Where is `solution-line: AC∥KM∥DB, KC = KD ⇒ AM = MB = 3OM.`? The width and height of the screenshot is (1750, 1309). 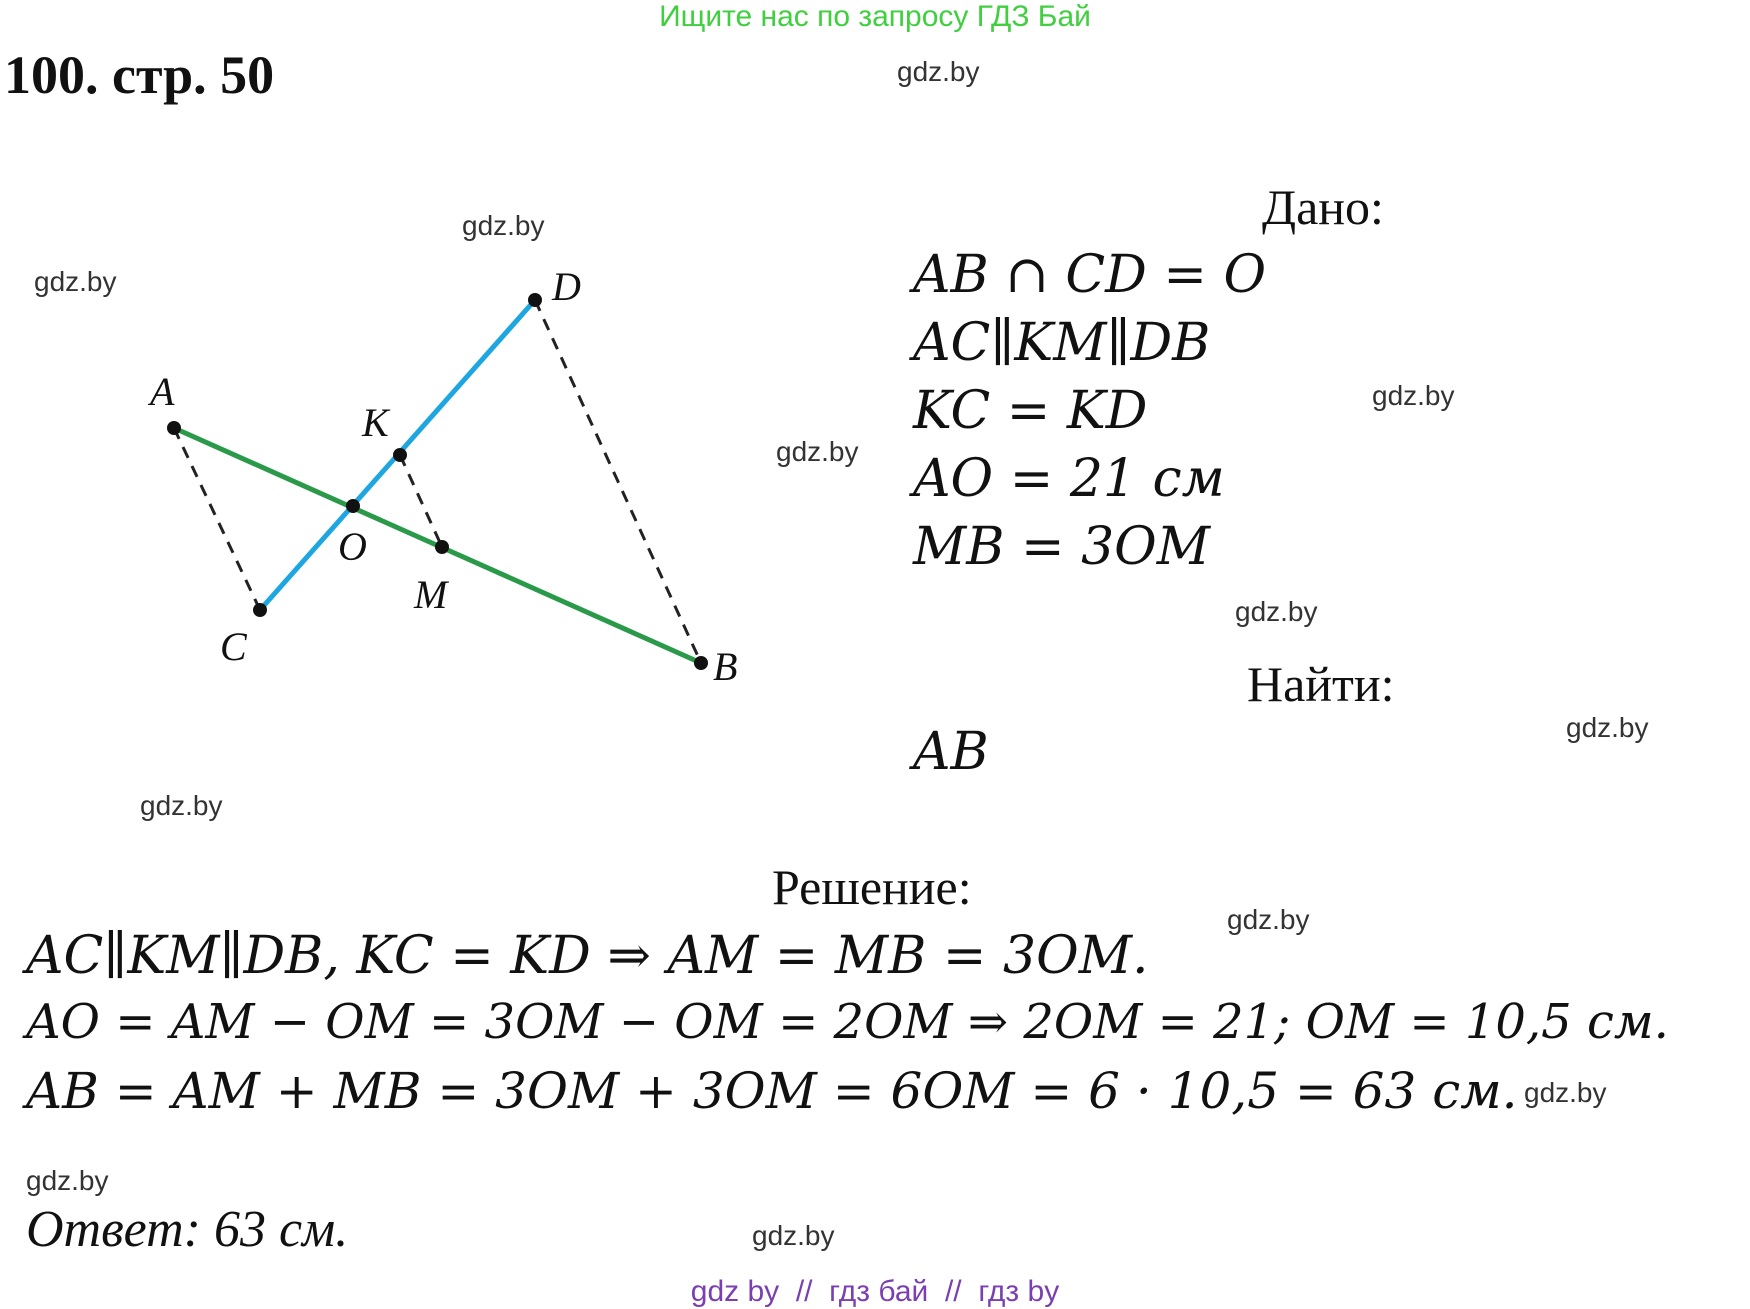 solution-line: AC∥KM∥DB, KC = KD ⇒ AM = MB = 3OM. is located at coordinates (587, 956).